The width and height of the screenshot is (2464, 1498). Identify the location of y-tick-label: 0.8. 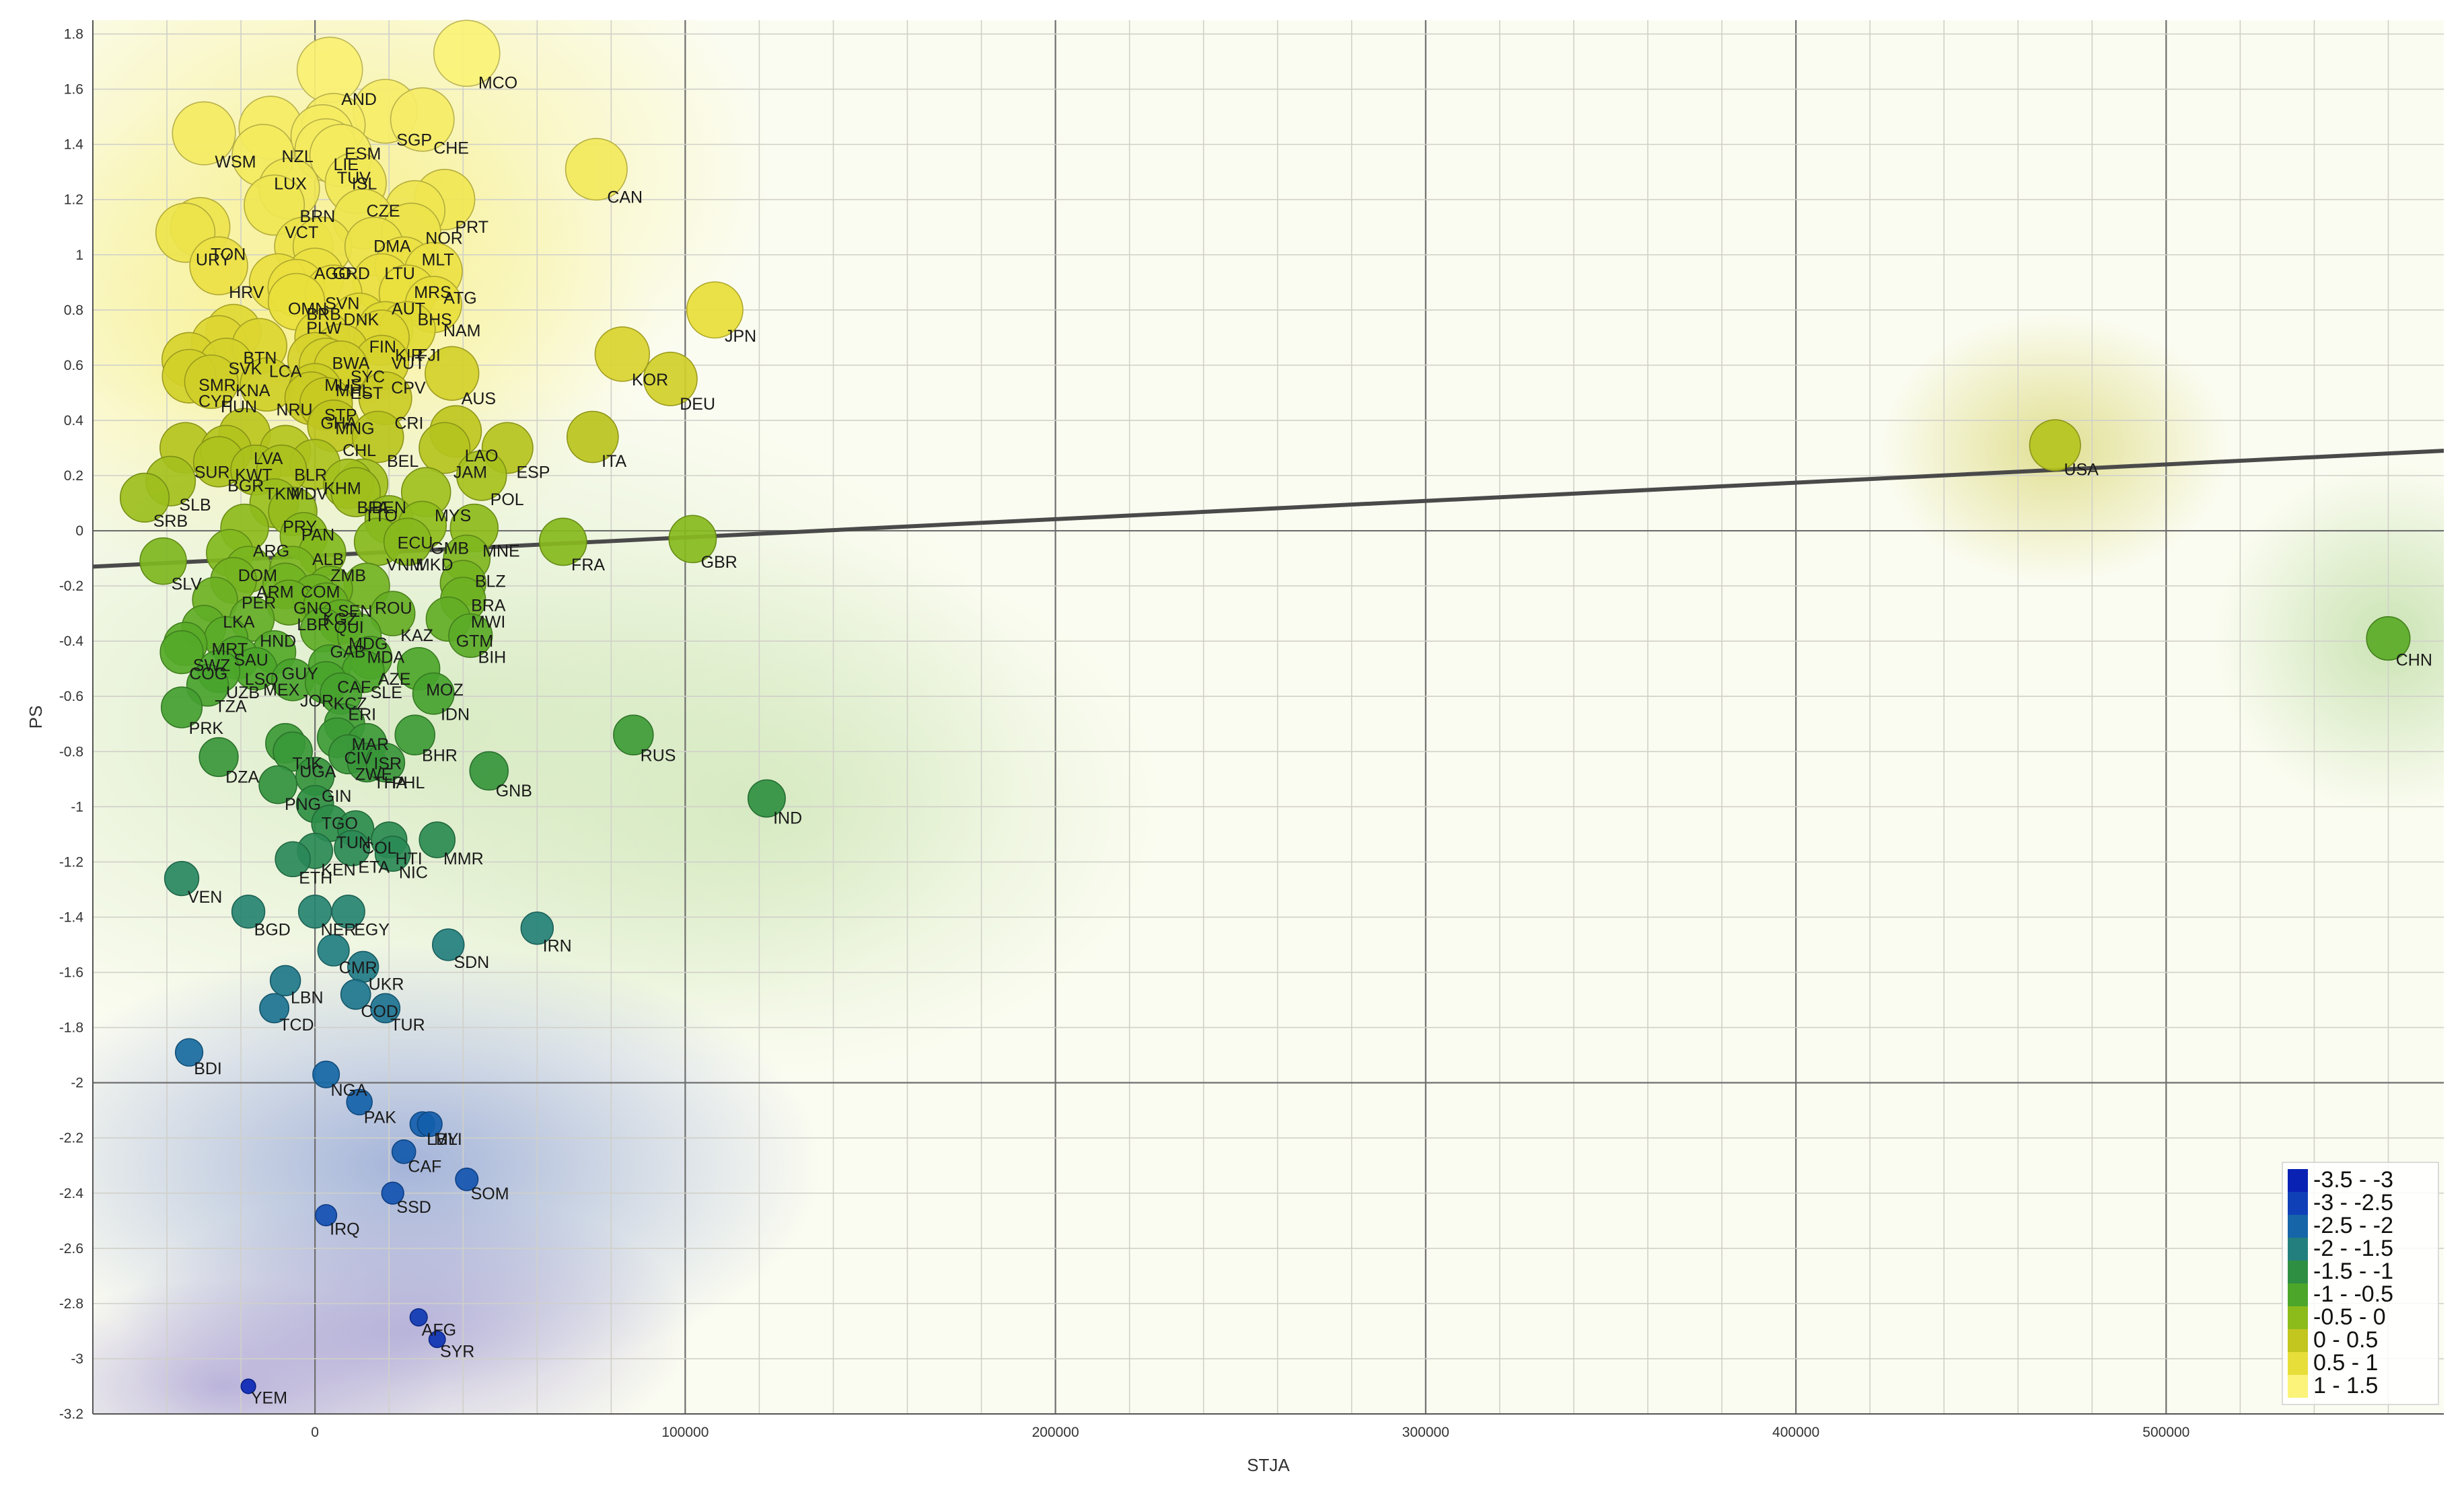
(73, 310).